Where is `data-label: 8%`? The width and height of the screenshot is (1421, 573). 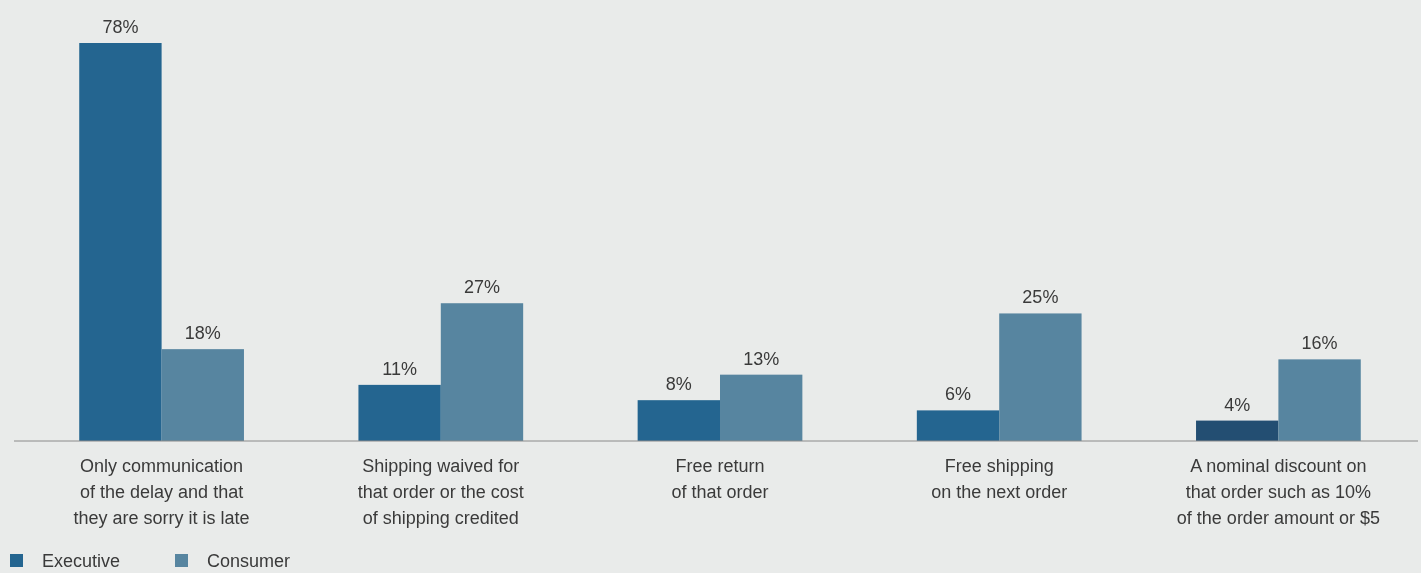 data-label: 8% is located at coordinates (678, 384).